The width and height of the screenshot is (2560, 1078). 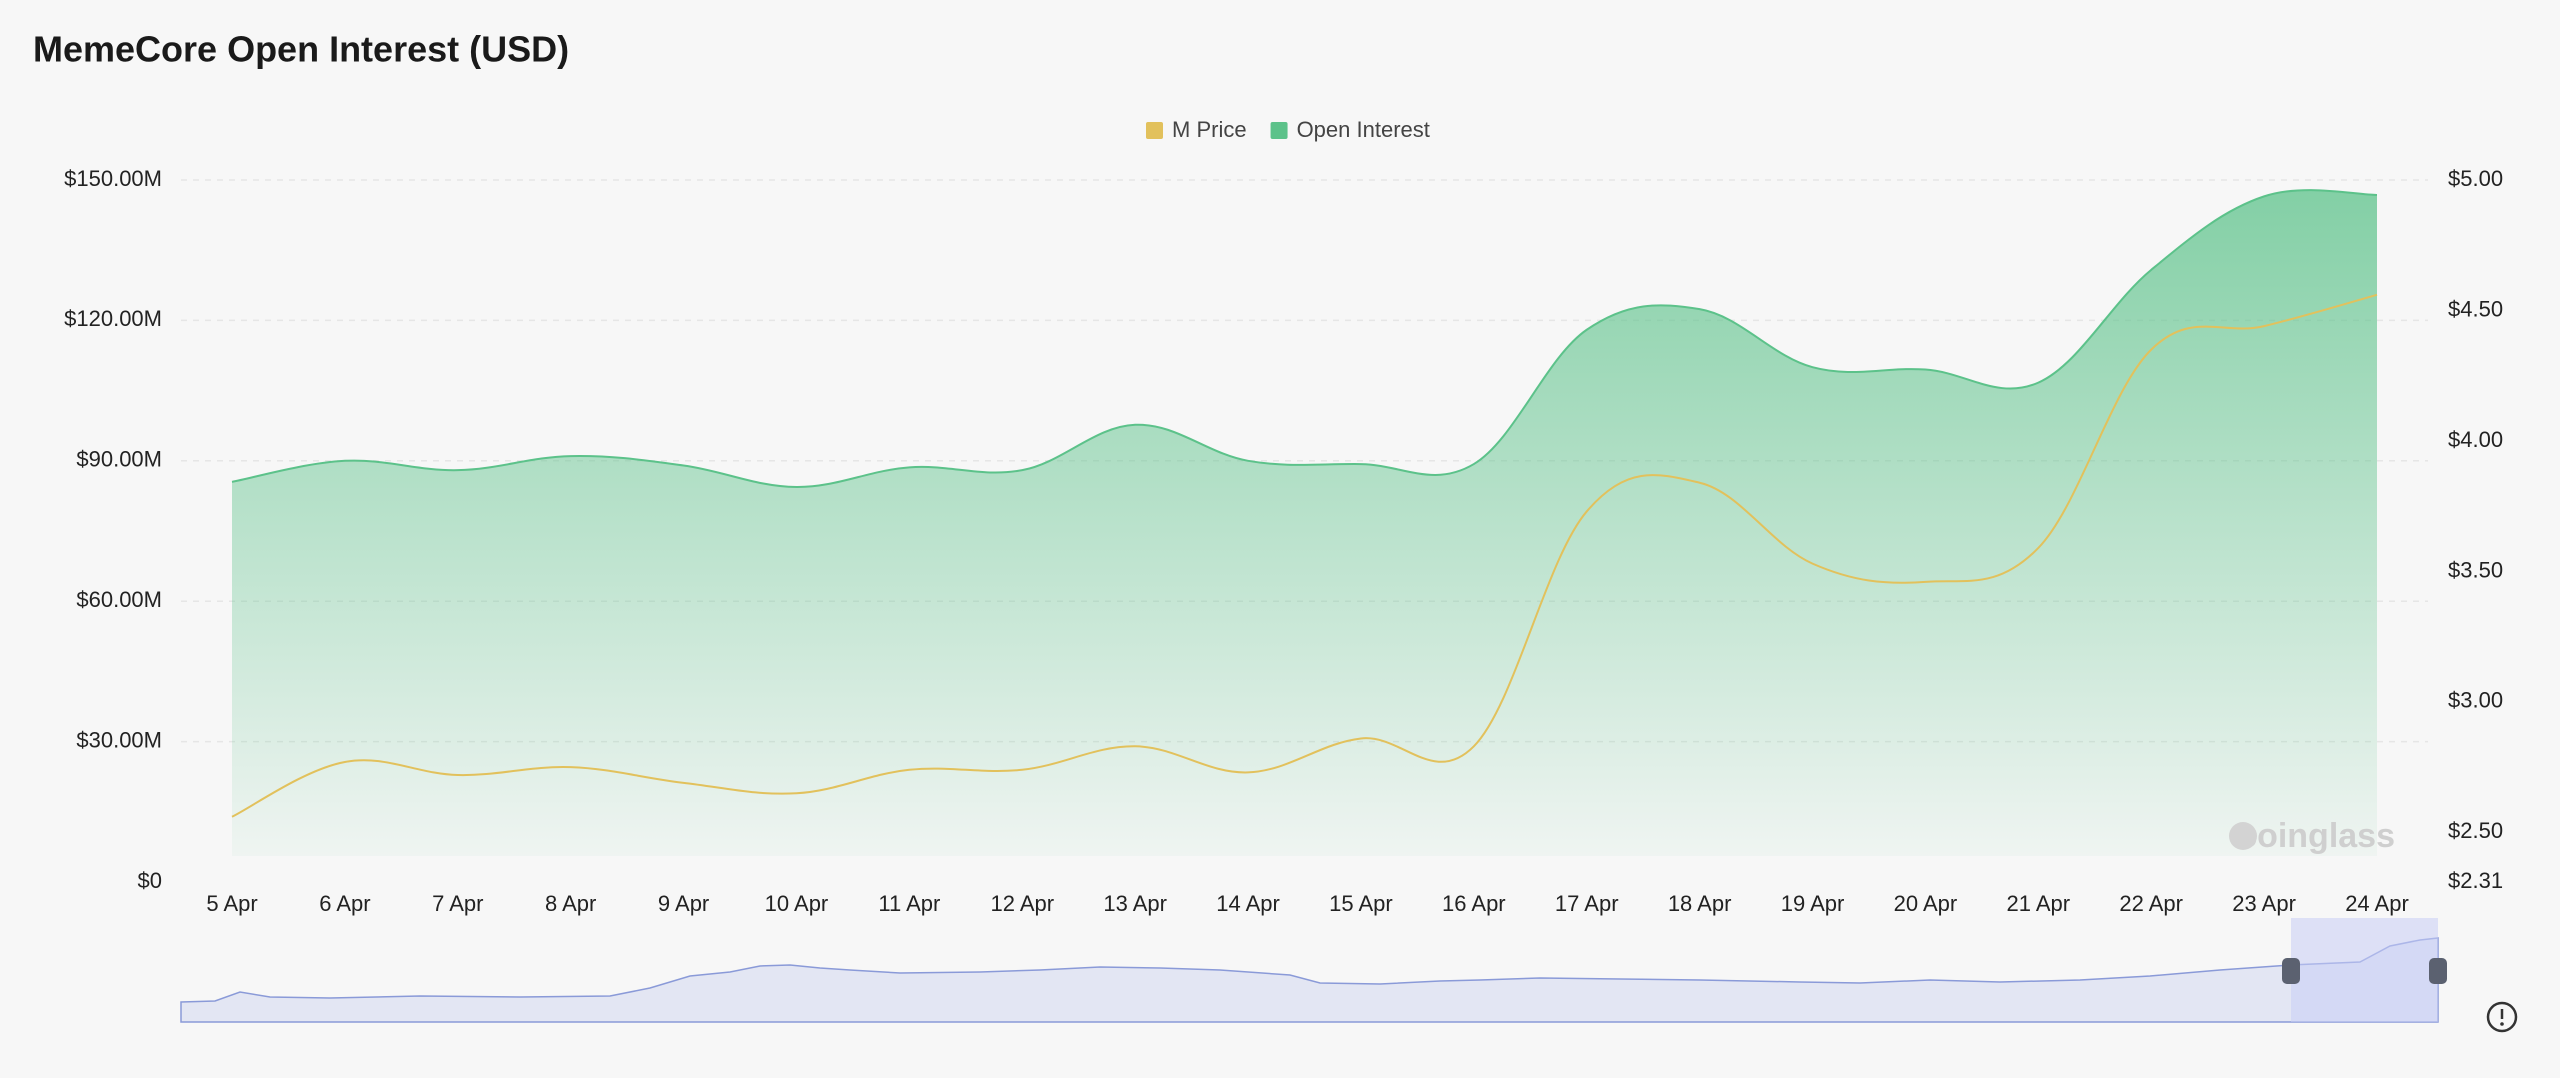 What do you see at coordinates (1474, 903) in the screenshot?
I see `x-tick-label: 16 Apr` at bounding box center [1474, 903].